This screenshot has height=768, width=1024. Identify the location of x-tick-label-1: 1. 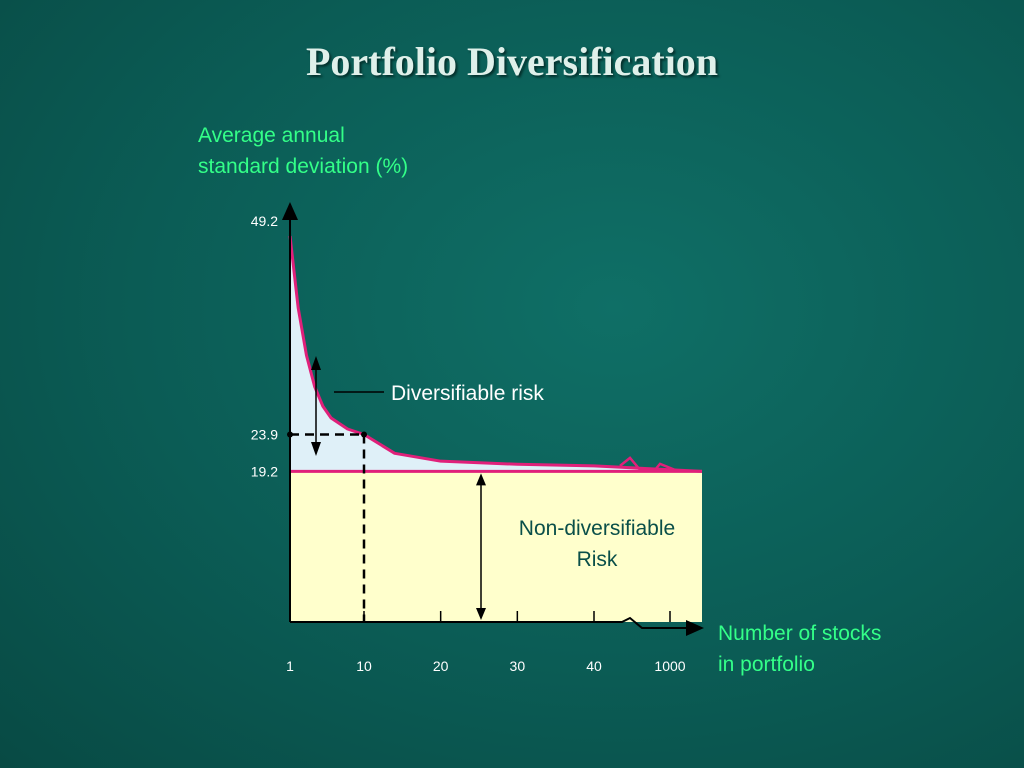
(290, 666).